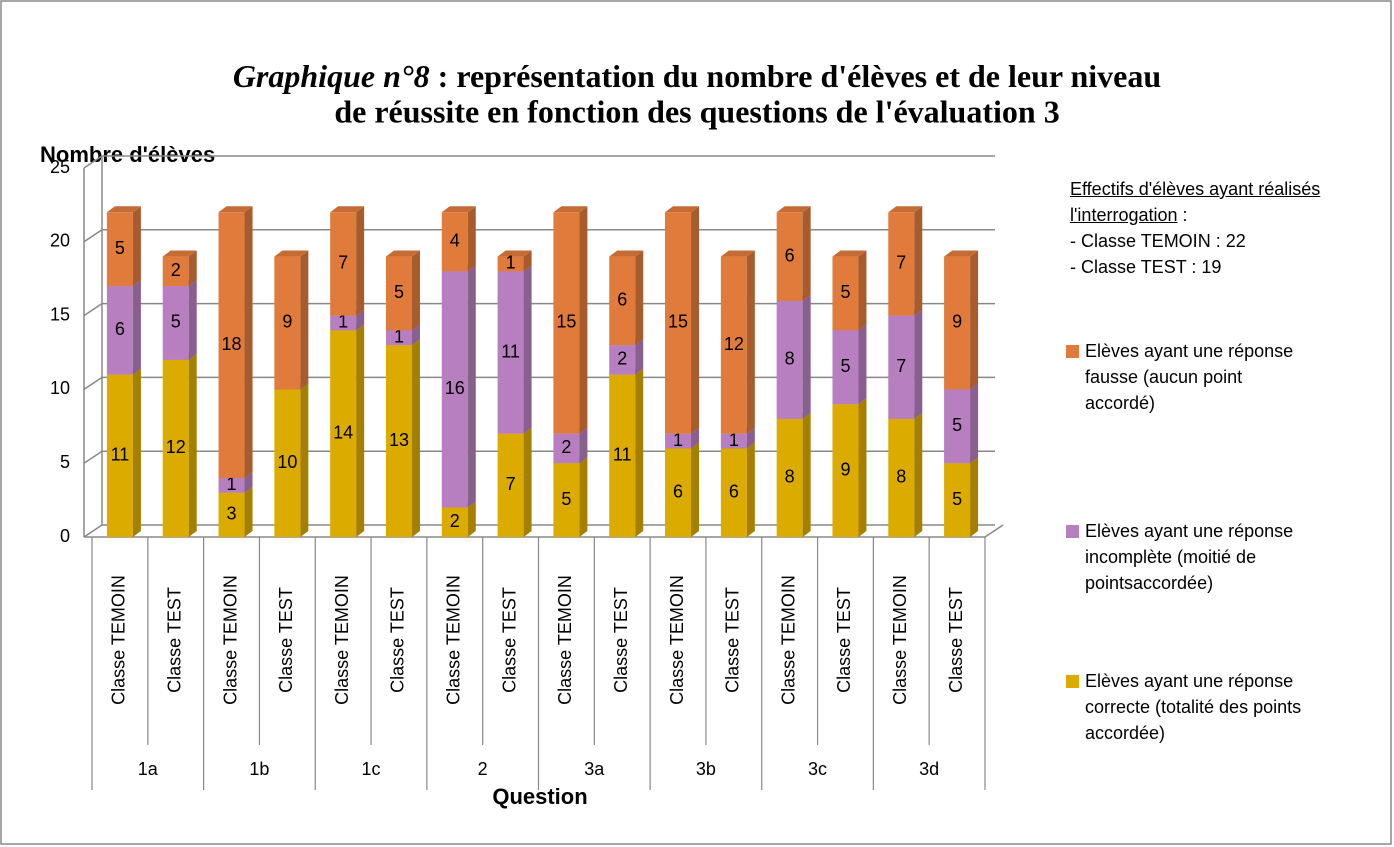 The height and width of the screenshot is (847, 1394). What do you see at coordinates (483, 769) in the screenshot?
I see `group-label: 2` at bounding box center [483, 769].